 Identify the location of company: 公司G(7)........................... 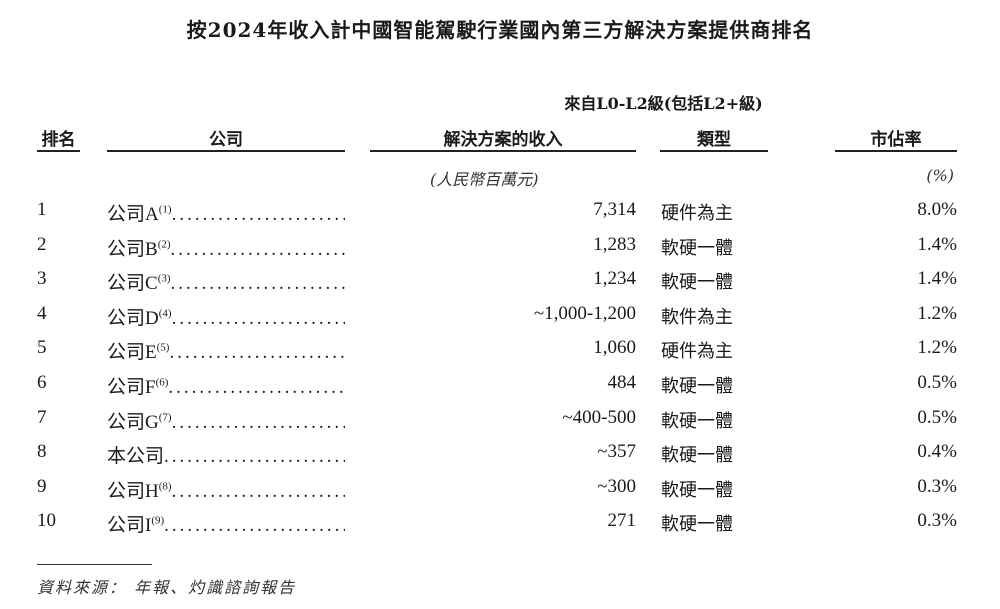
(226, 420).